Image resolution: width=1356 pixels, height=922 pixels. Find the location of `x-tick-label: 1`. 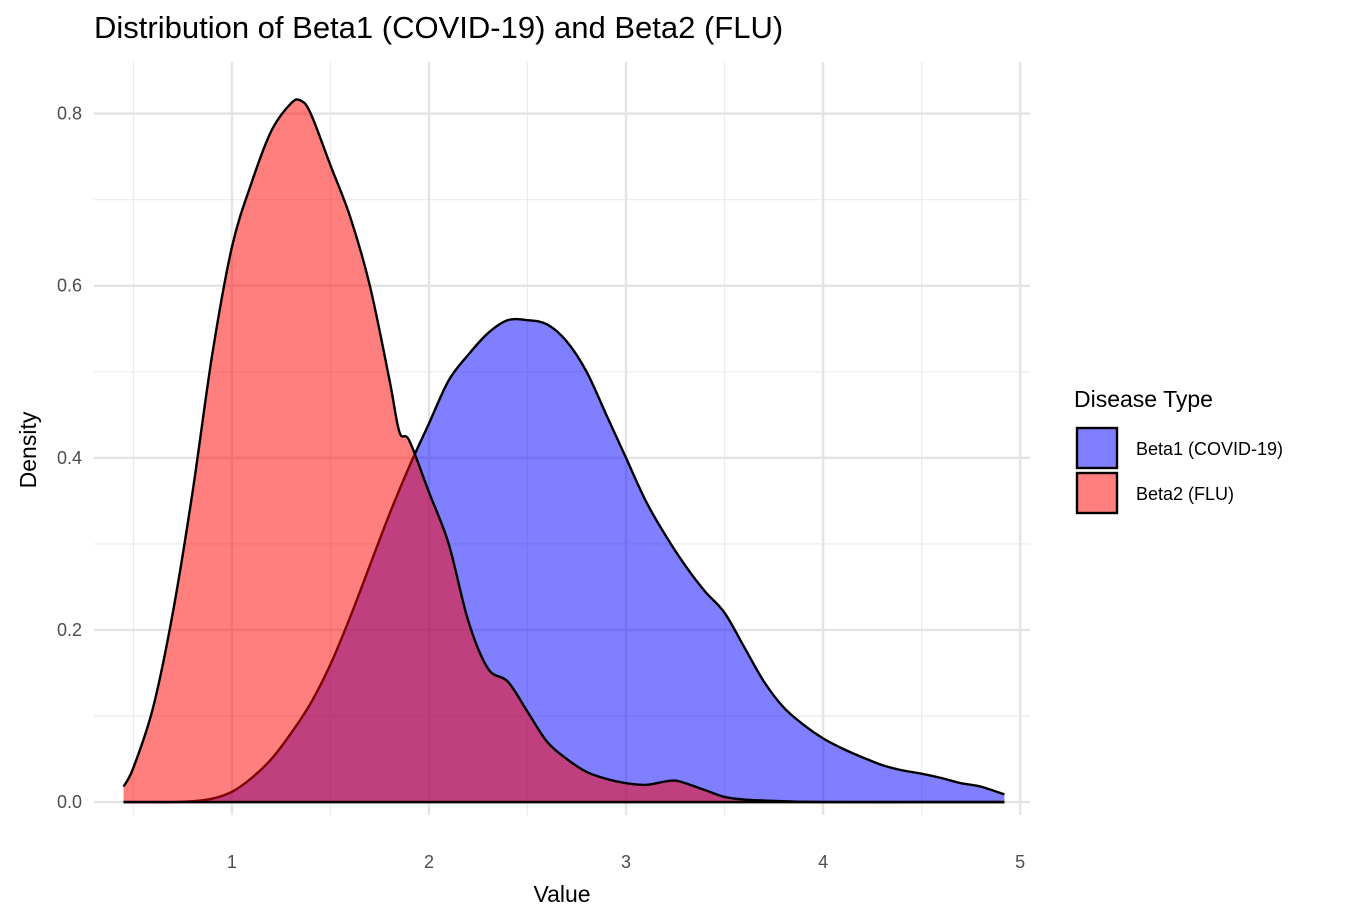

x-tick-label: 1 is located at coordinates (232, 862).